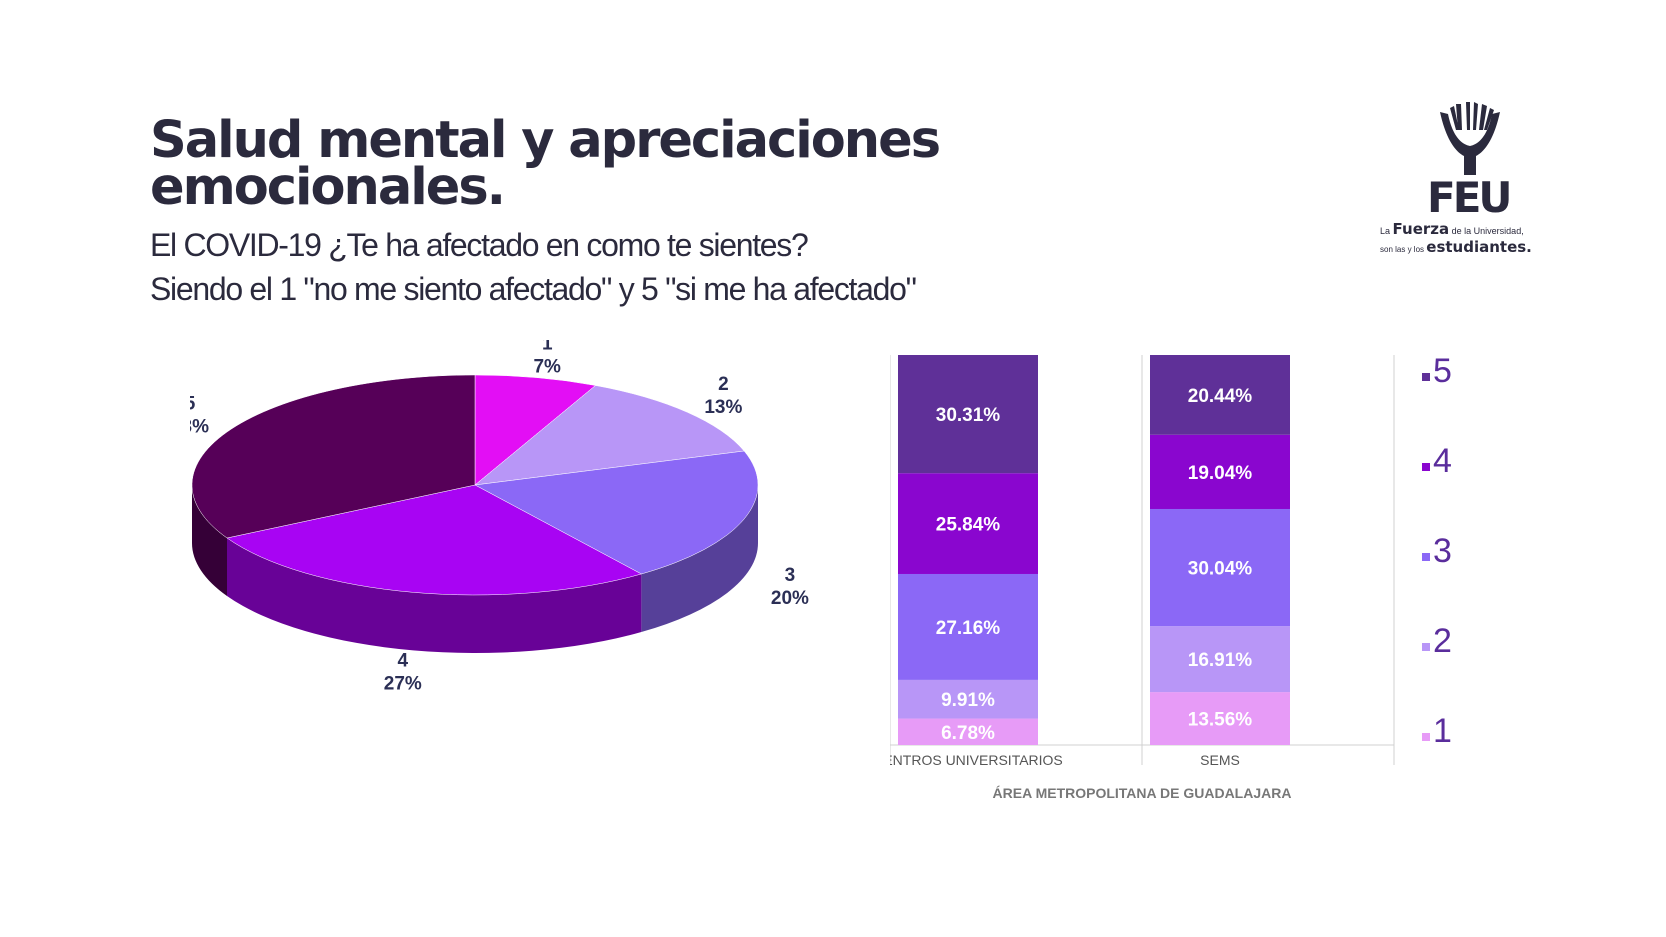 Image resolution: width=1666 pixels, height=937 pixels. Describe the element at coordinates (199, 426) in the screenshot. I see `pie-label-value-5: 33%` at that location.